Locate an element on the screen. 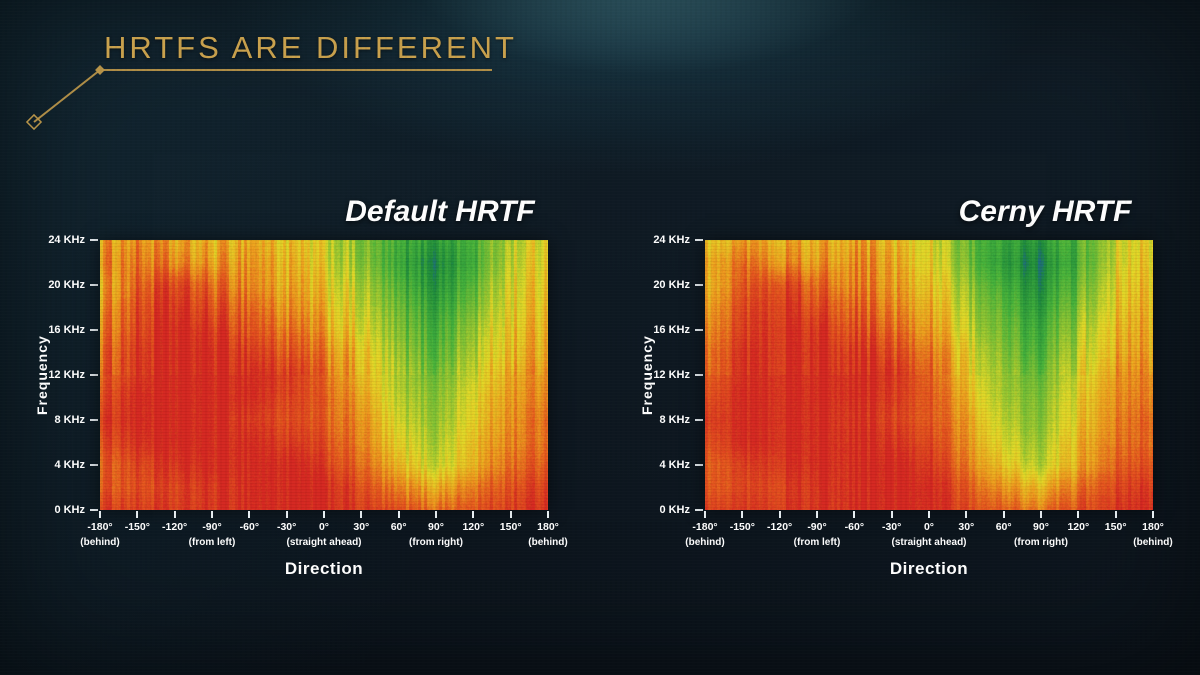  slide-title: HRTFS ARE DIFFERENT is located at coordinates (310, 47).